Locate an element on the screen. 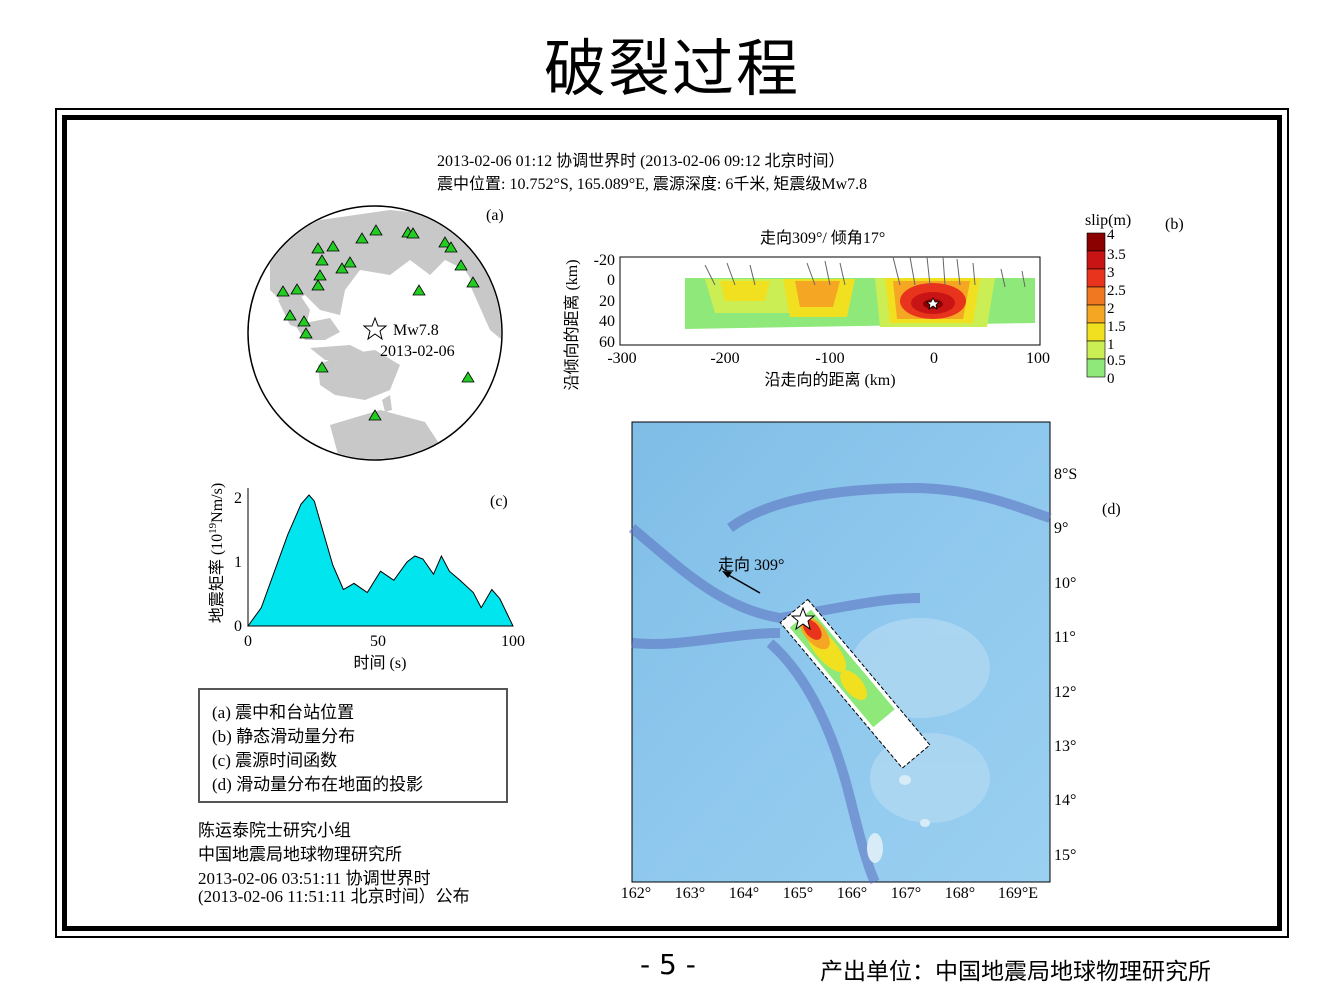 The width and height of the screenshot is (1344, 1008). lat-tick-5: 13° is located at coordinates (1065, 746).